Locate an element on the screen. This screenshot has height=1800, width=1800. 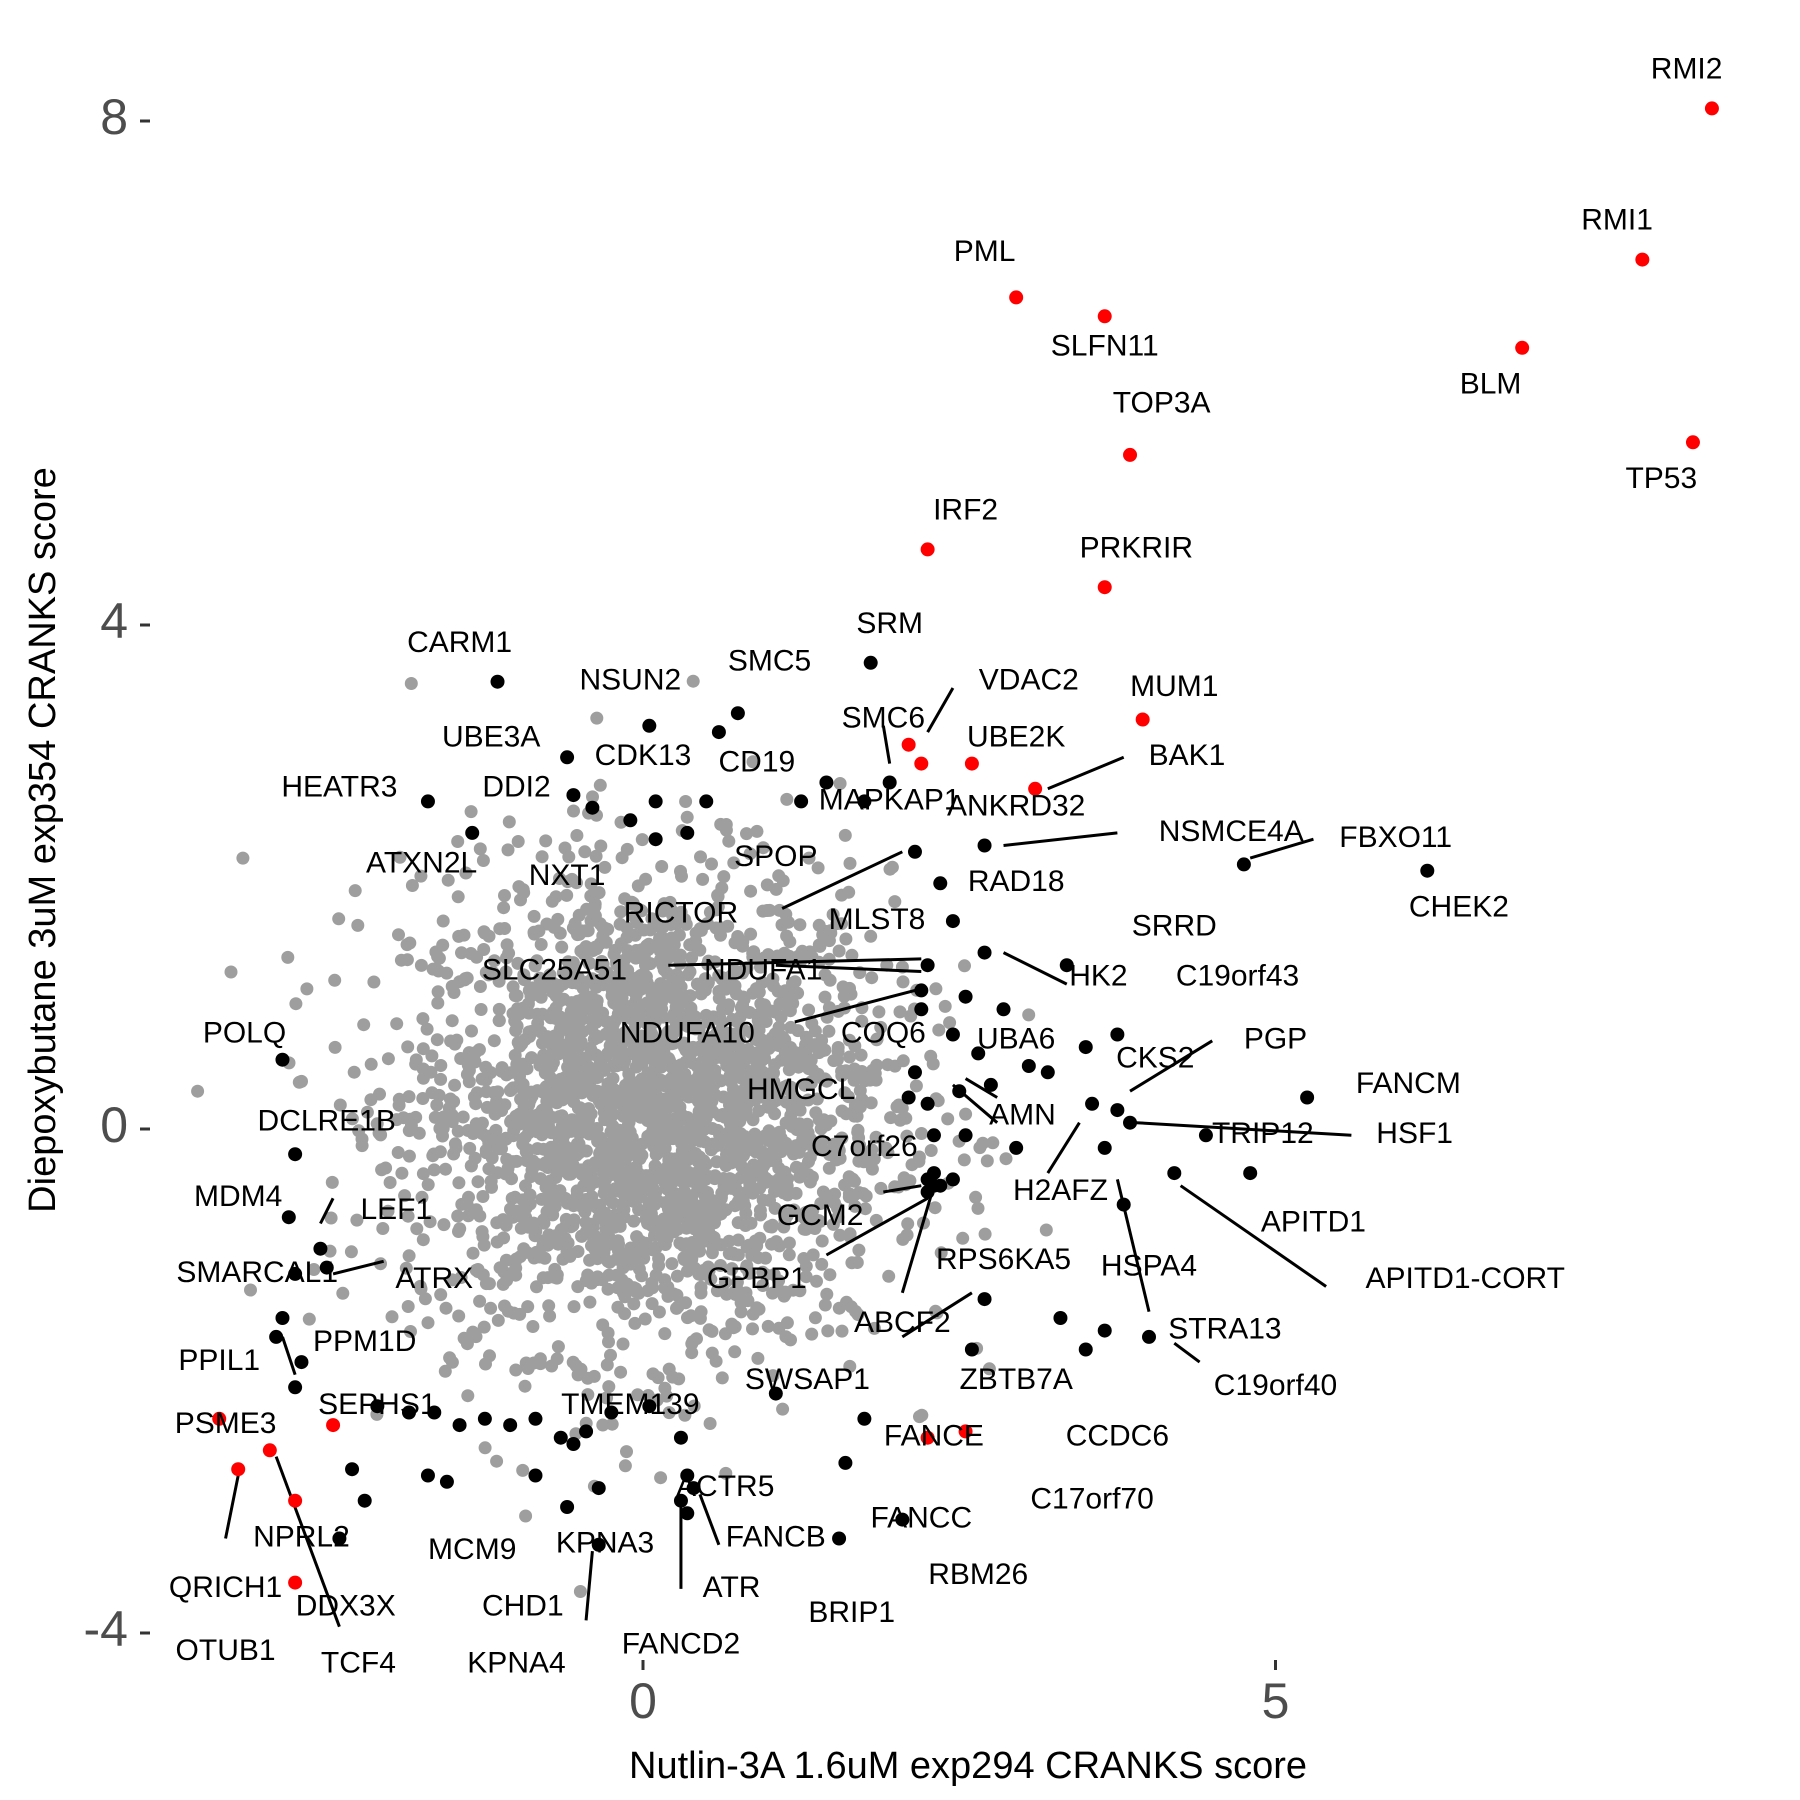
gene-label: TCF4 is located at coordinates (358, 1662).